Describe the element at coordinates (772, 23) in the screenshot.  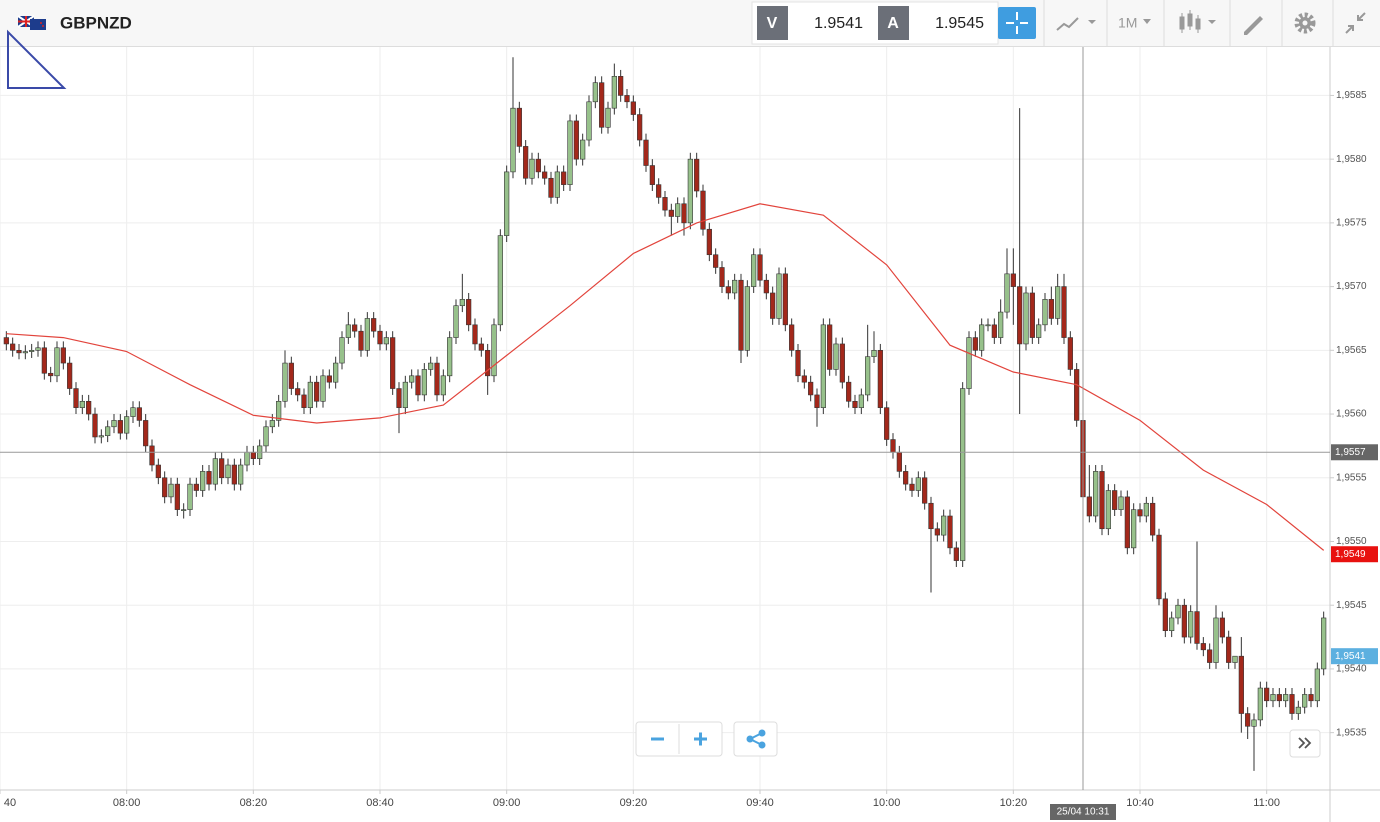
I see `sell-button` at that location.